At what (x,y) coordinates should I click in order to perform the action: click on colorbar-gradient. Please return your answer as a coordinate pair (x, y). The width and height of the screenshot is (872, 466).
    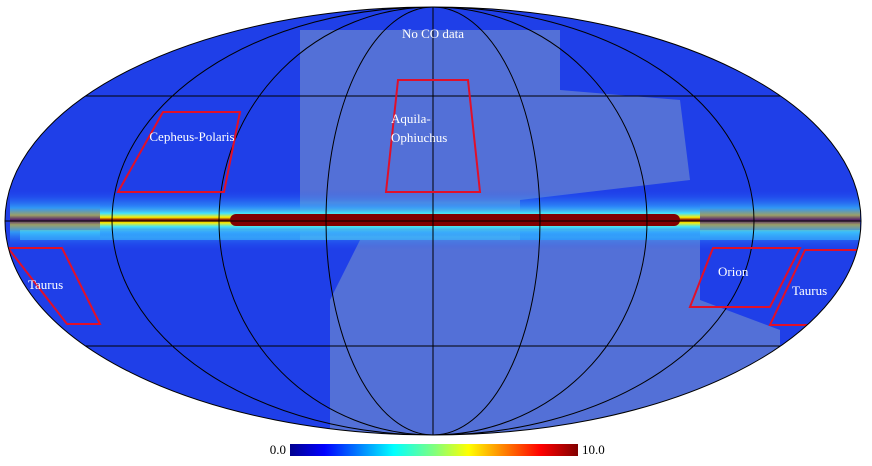
    Looking at the image, I should click on (434, 450).